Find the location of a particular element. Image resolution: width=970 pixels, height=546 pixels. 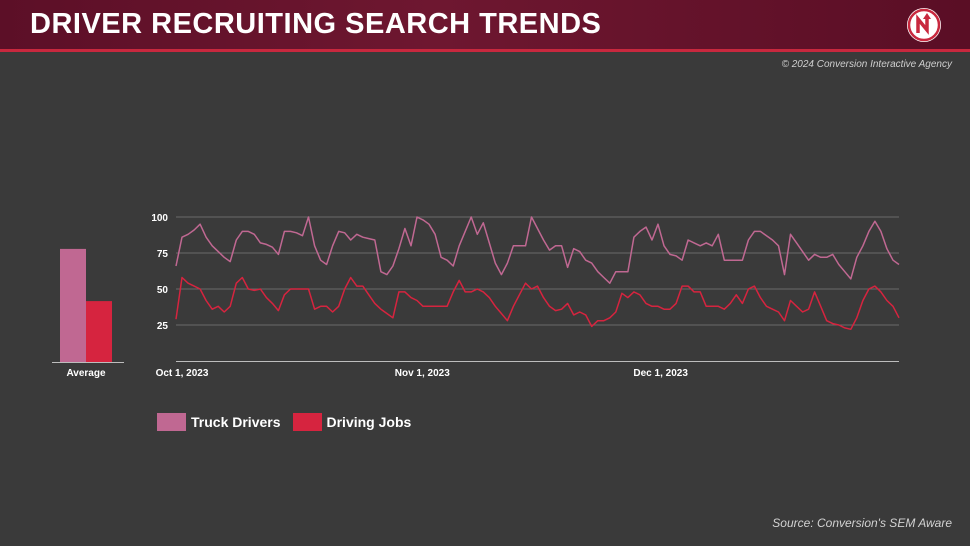

legend-label-driving-jobs: Driving Jobs is located at coordinates (369, 422).